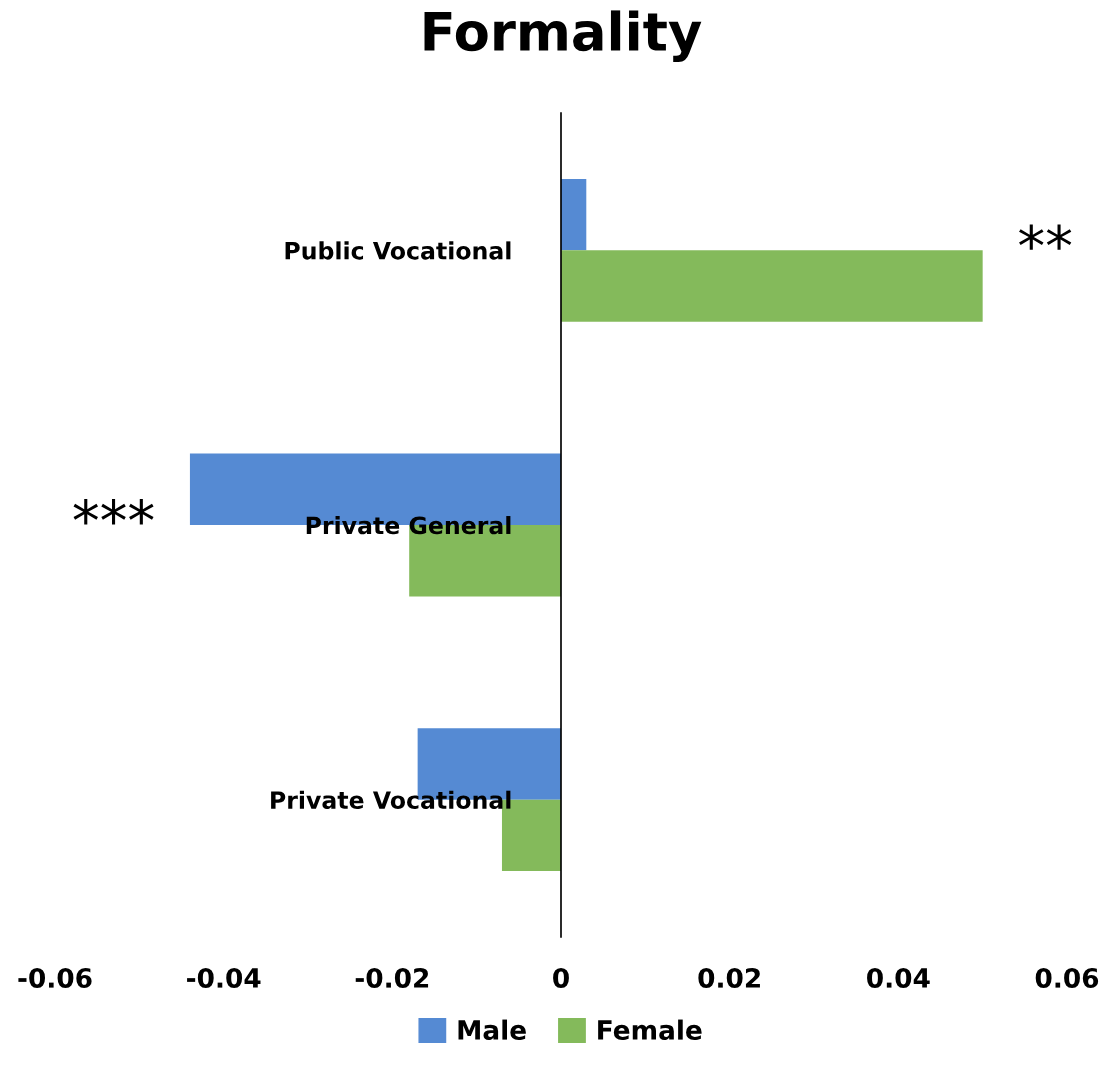 The image size is (1109, 1081). What do you see at coordinates (492, 1029) in the screenshot?
I see `legend-label: Male` at bounding box center [492, 1029].